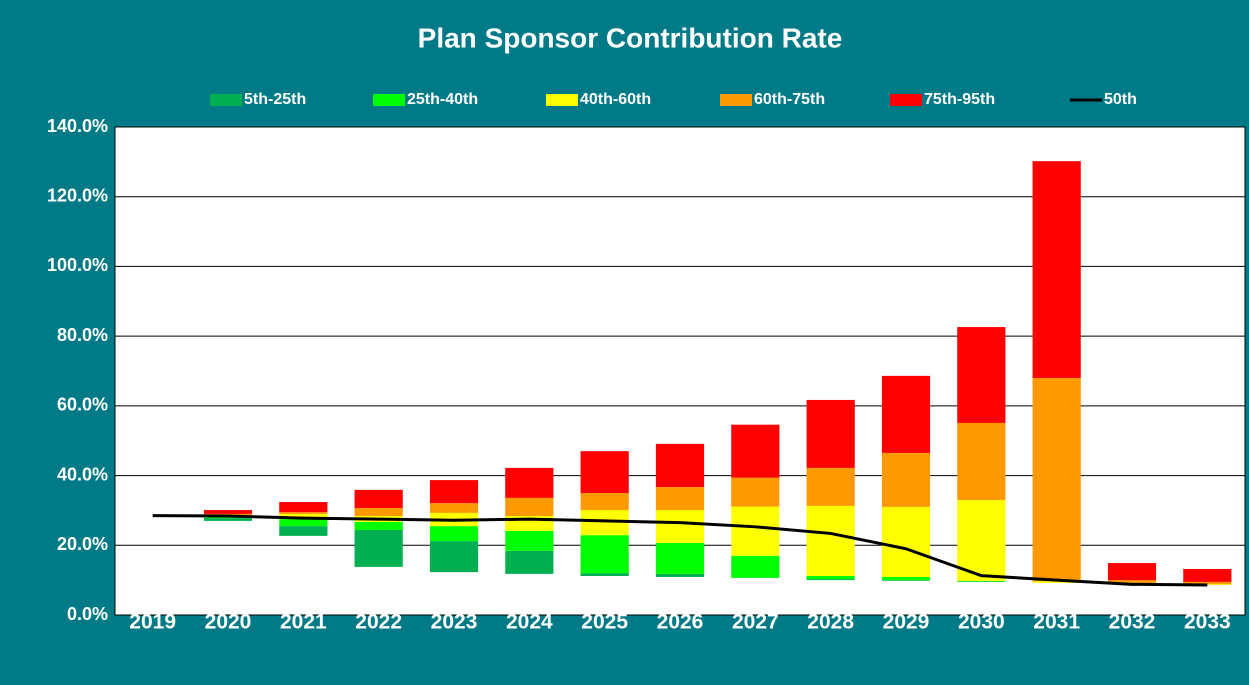 This screenshot has height=685, width=1249. Describe the element at coordinates (959, 99) in the screenshot. I see `legend-label: 75th-95th` at that location.